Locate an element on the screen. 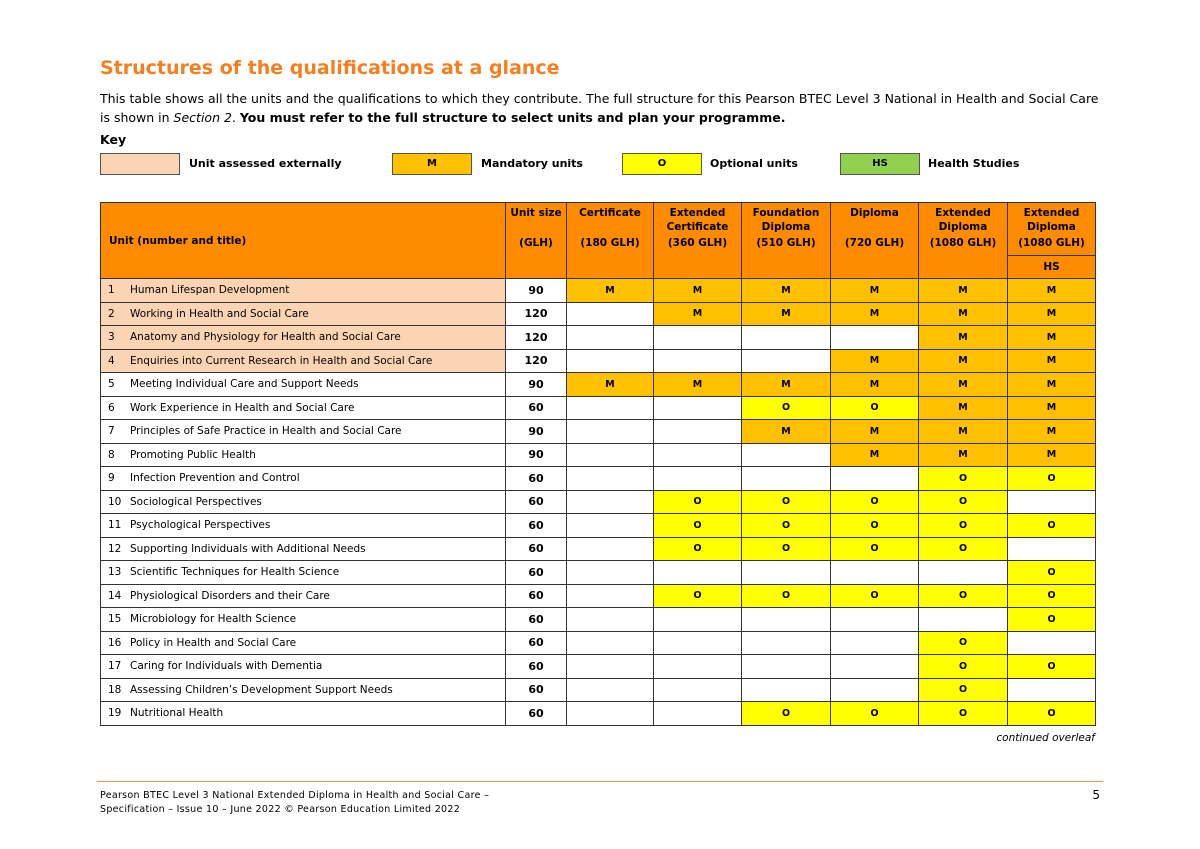 Image resolution: width=1200 pixels, height=849 pixels. period: . is located at coordinates (233, 117).